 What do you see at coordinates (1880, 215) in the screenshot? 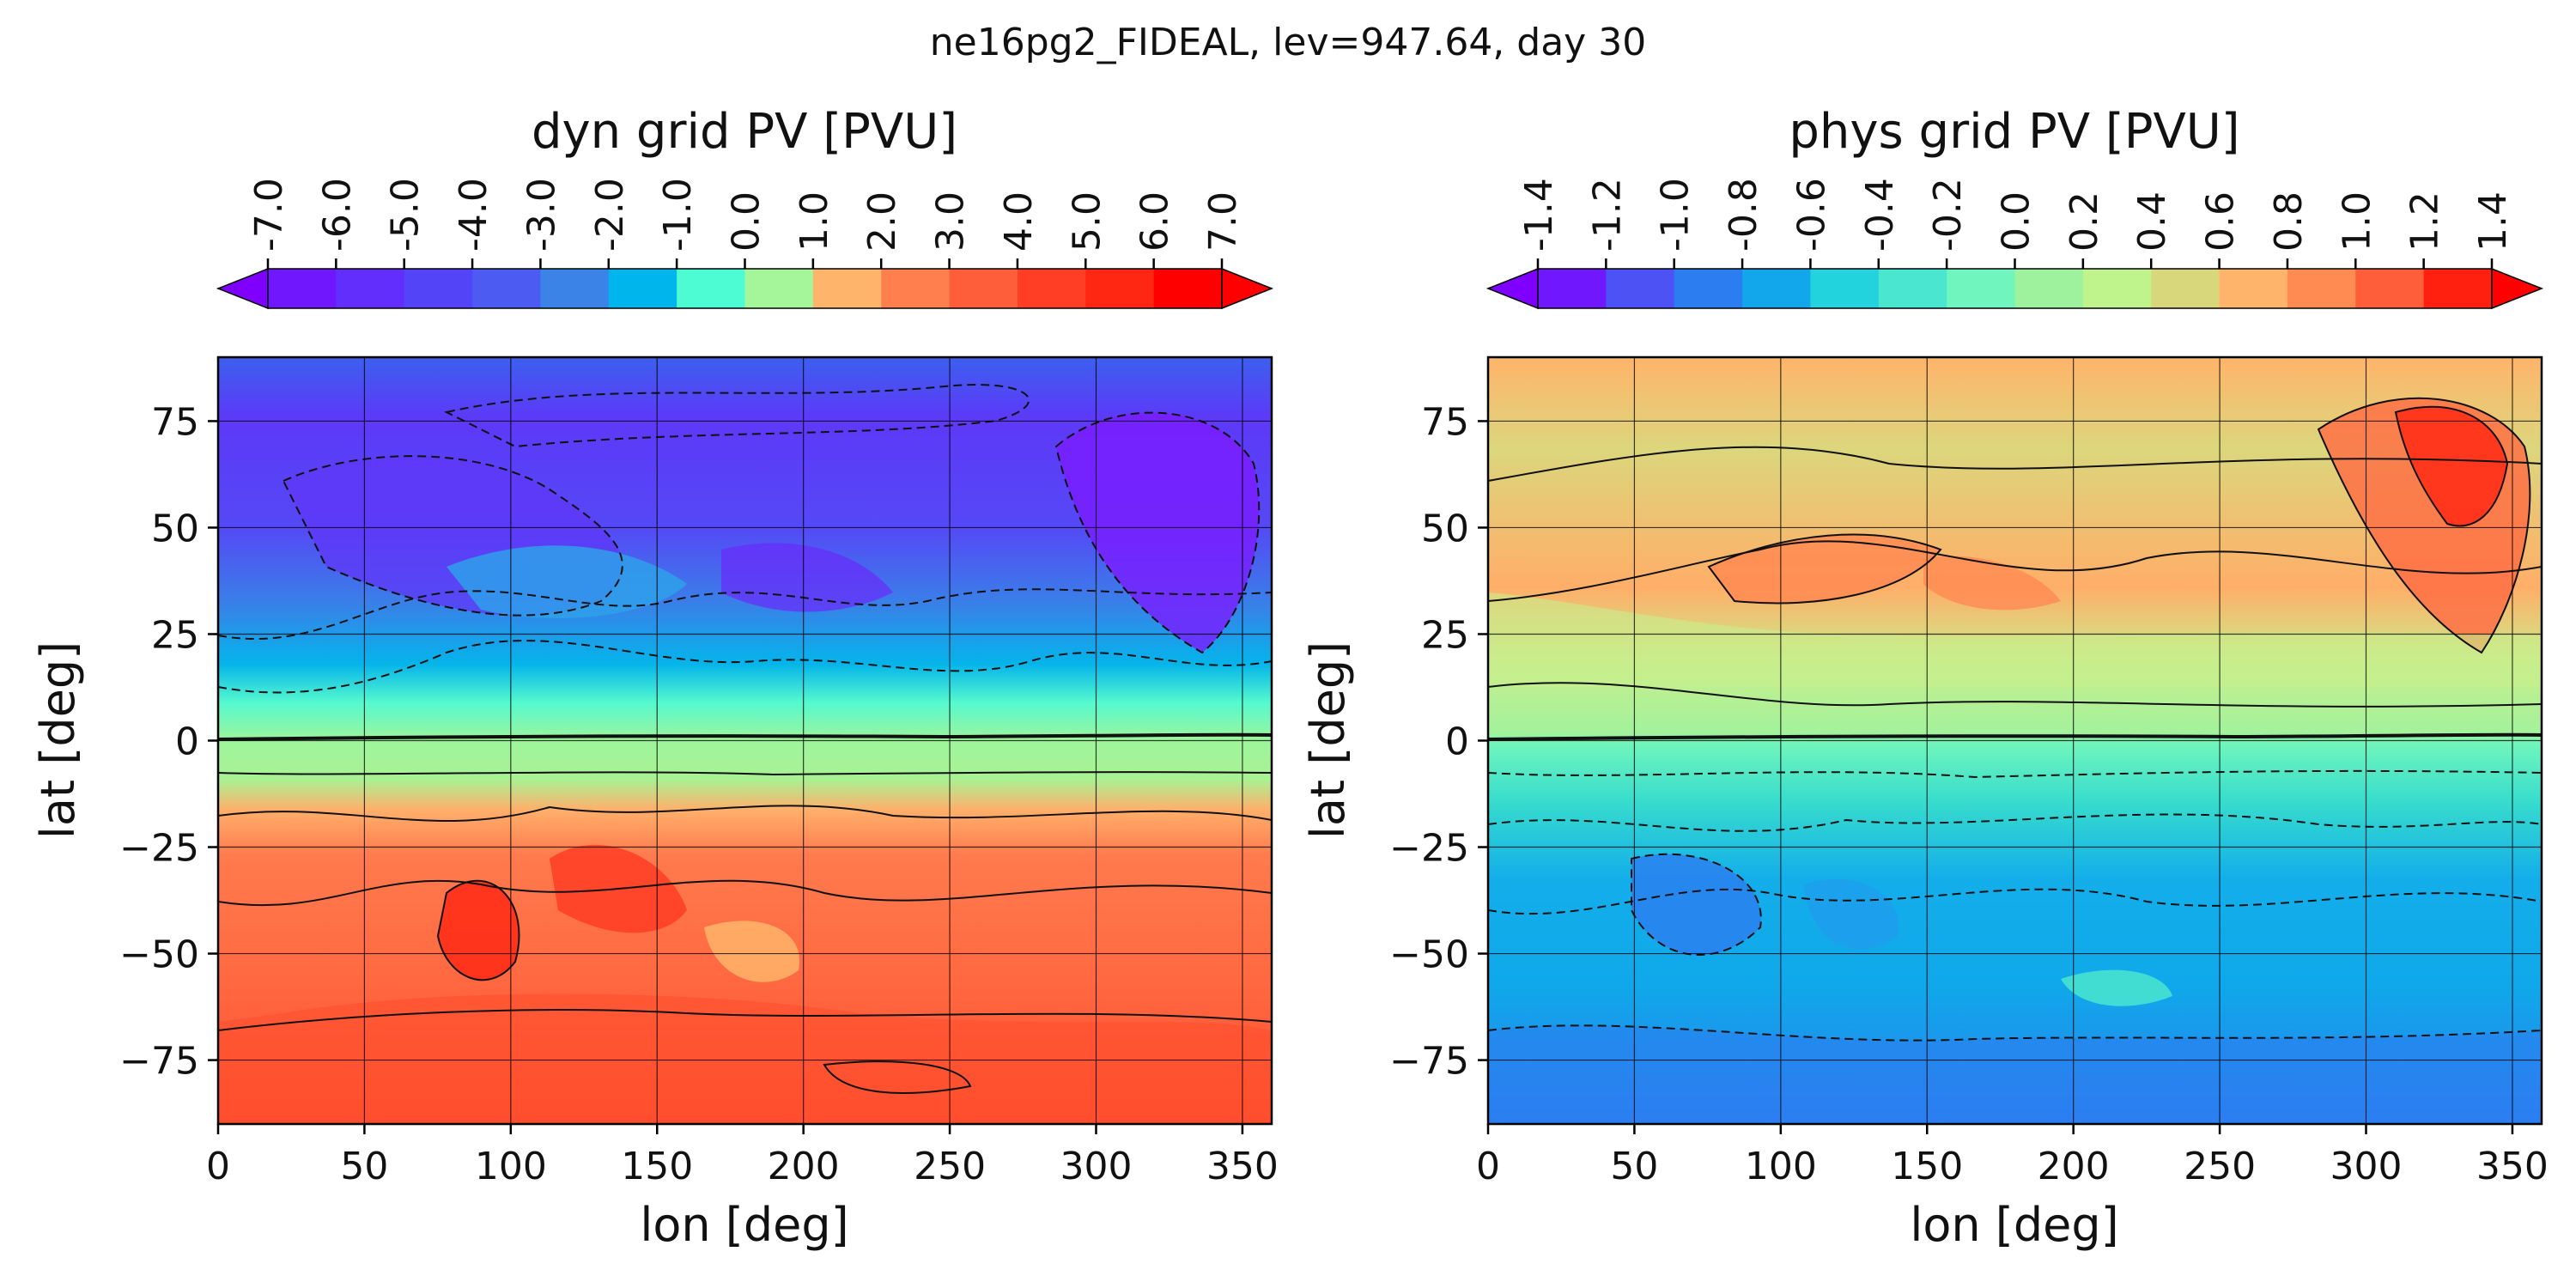
I see `colorbar-tick-label: -0.4` at bounding box center [1880, 215].